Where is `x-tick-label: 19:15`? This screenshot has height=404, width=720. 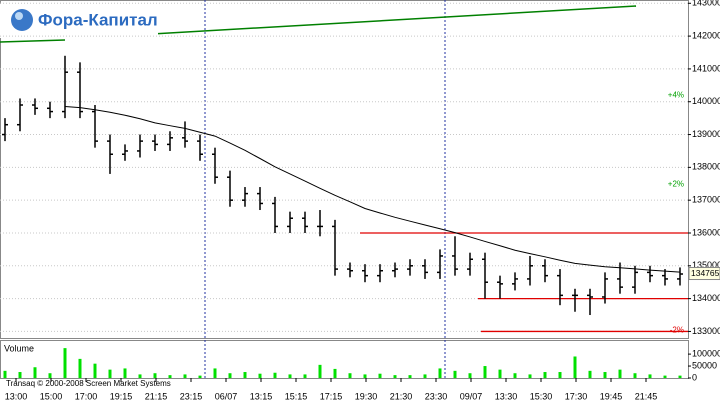
x-tick-label: 19:15 is located at coordinates (121, 396).